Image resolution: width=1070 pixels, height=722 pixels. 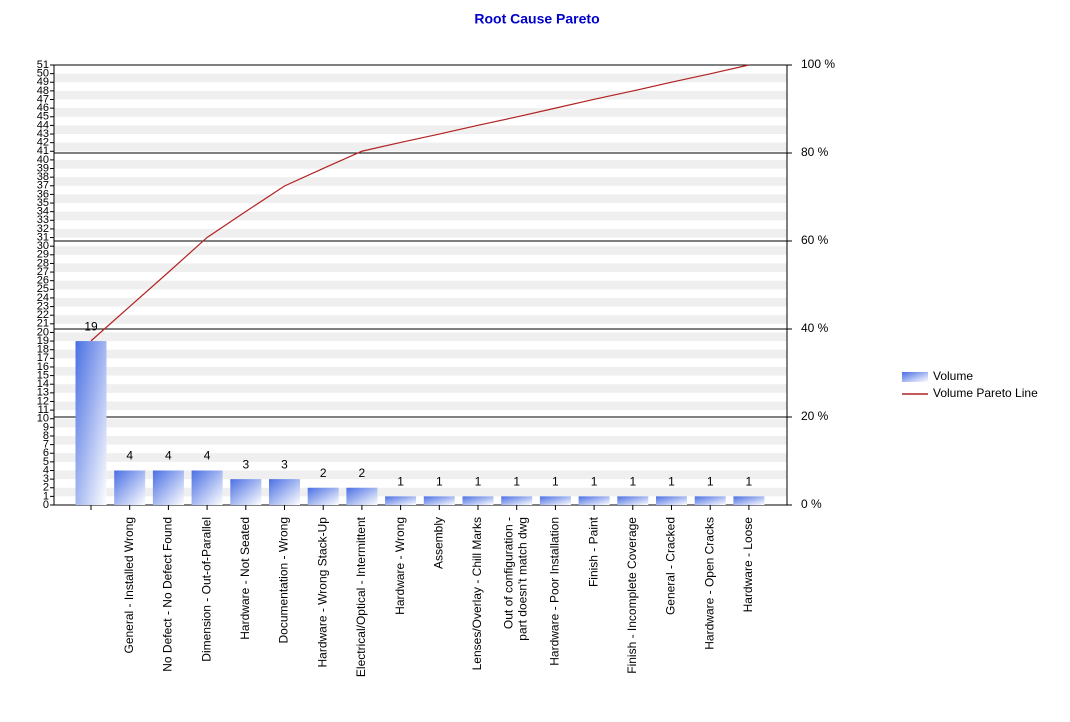 What do you see at coordinates (43, 263) in the screenshot?
I see `y-tick-label: 28` at bounding box center [43, 263].